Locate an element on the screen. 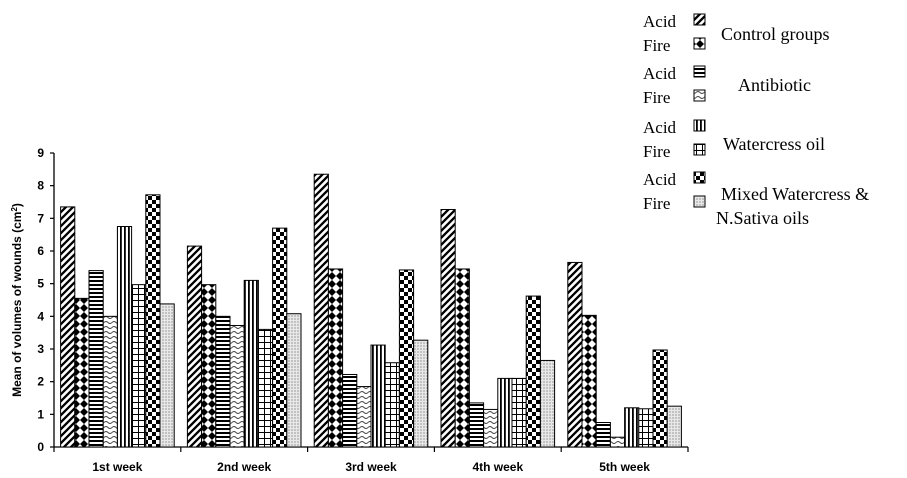  legend-group-label-2: N.Sativa oils is located at coordinates (762, 218).